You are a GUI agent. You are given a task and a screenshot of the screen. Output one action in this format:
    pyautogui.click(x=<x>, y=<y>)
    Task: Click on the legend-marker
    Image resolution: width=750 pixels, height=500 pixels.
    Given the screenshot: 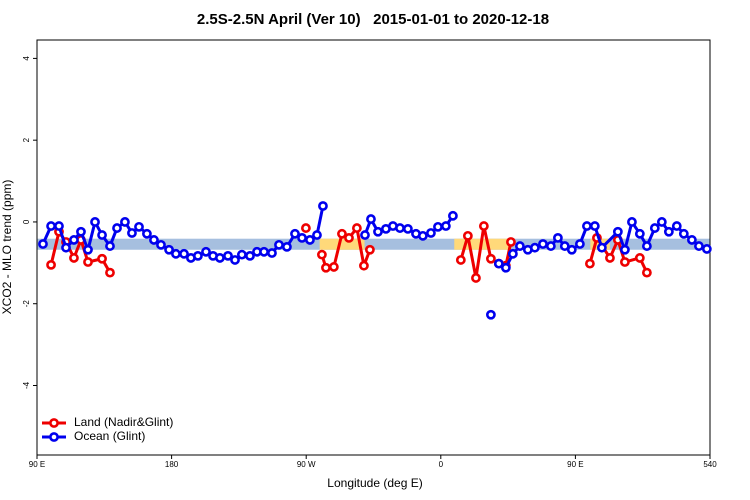 What is the action you would take?
    pyautogui.click(x=54, y=437)
    